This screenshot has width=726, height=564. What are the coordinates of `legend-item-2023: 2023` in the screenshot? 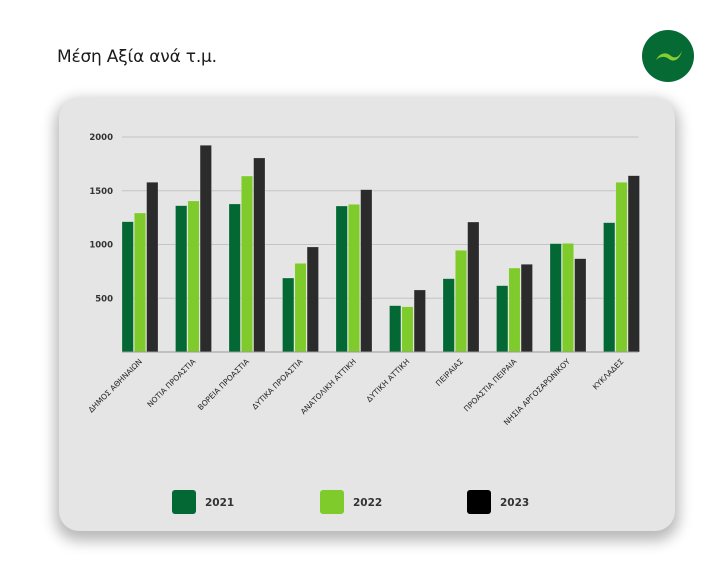 It's located at (498, 502).